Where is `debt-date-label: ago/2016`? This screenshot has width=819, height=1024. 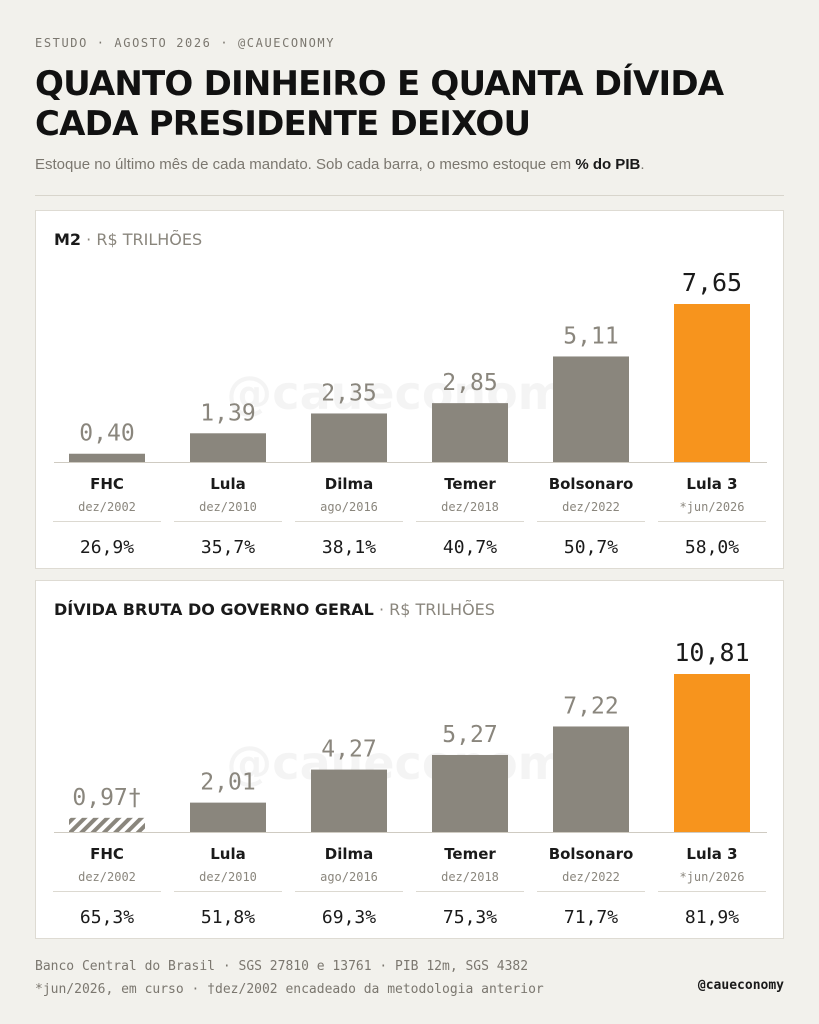 debt-date-label: ago/2016 is located at coordinates (349, 877).